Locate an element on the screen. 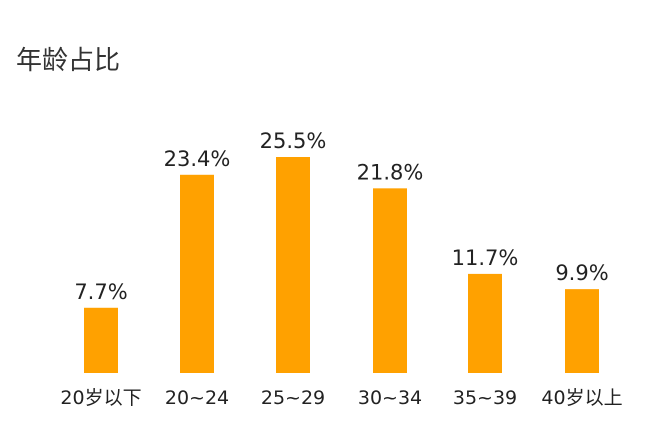 The width and height of the screenshot is (660, 434). category-labels-group: 20岁以下 20~24 25~29 30~34 35~39 40岁以上 is located at coordinates (341, 398).